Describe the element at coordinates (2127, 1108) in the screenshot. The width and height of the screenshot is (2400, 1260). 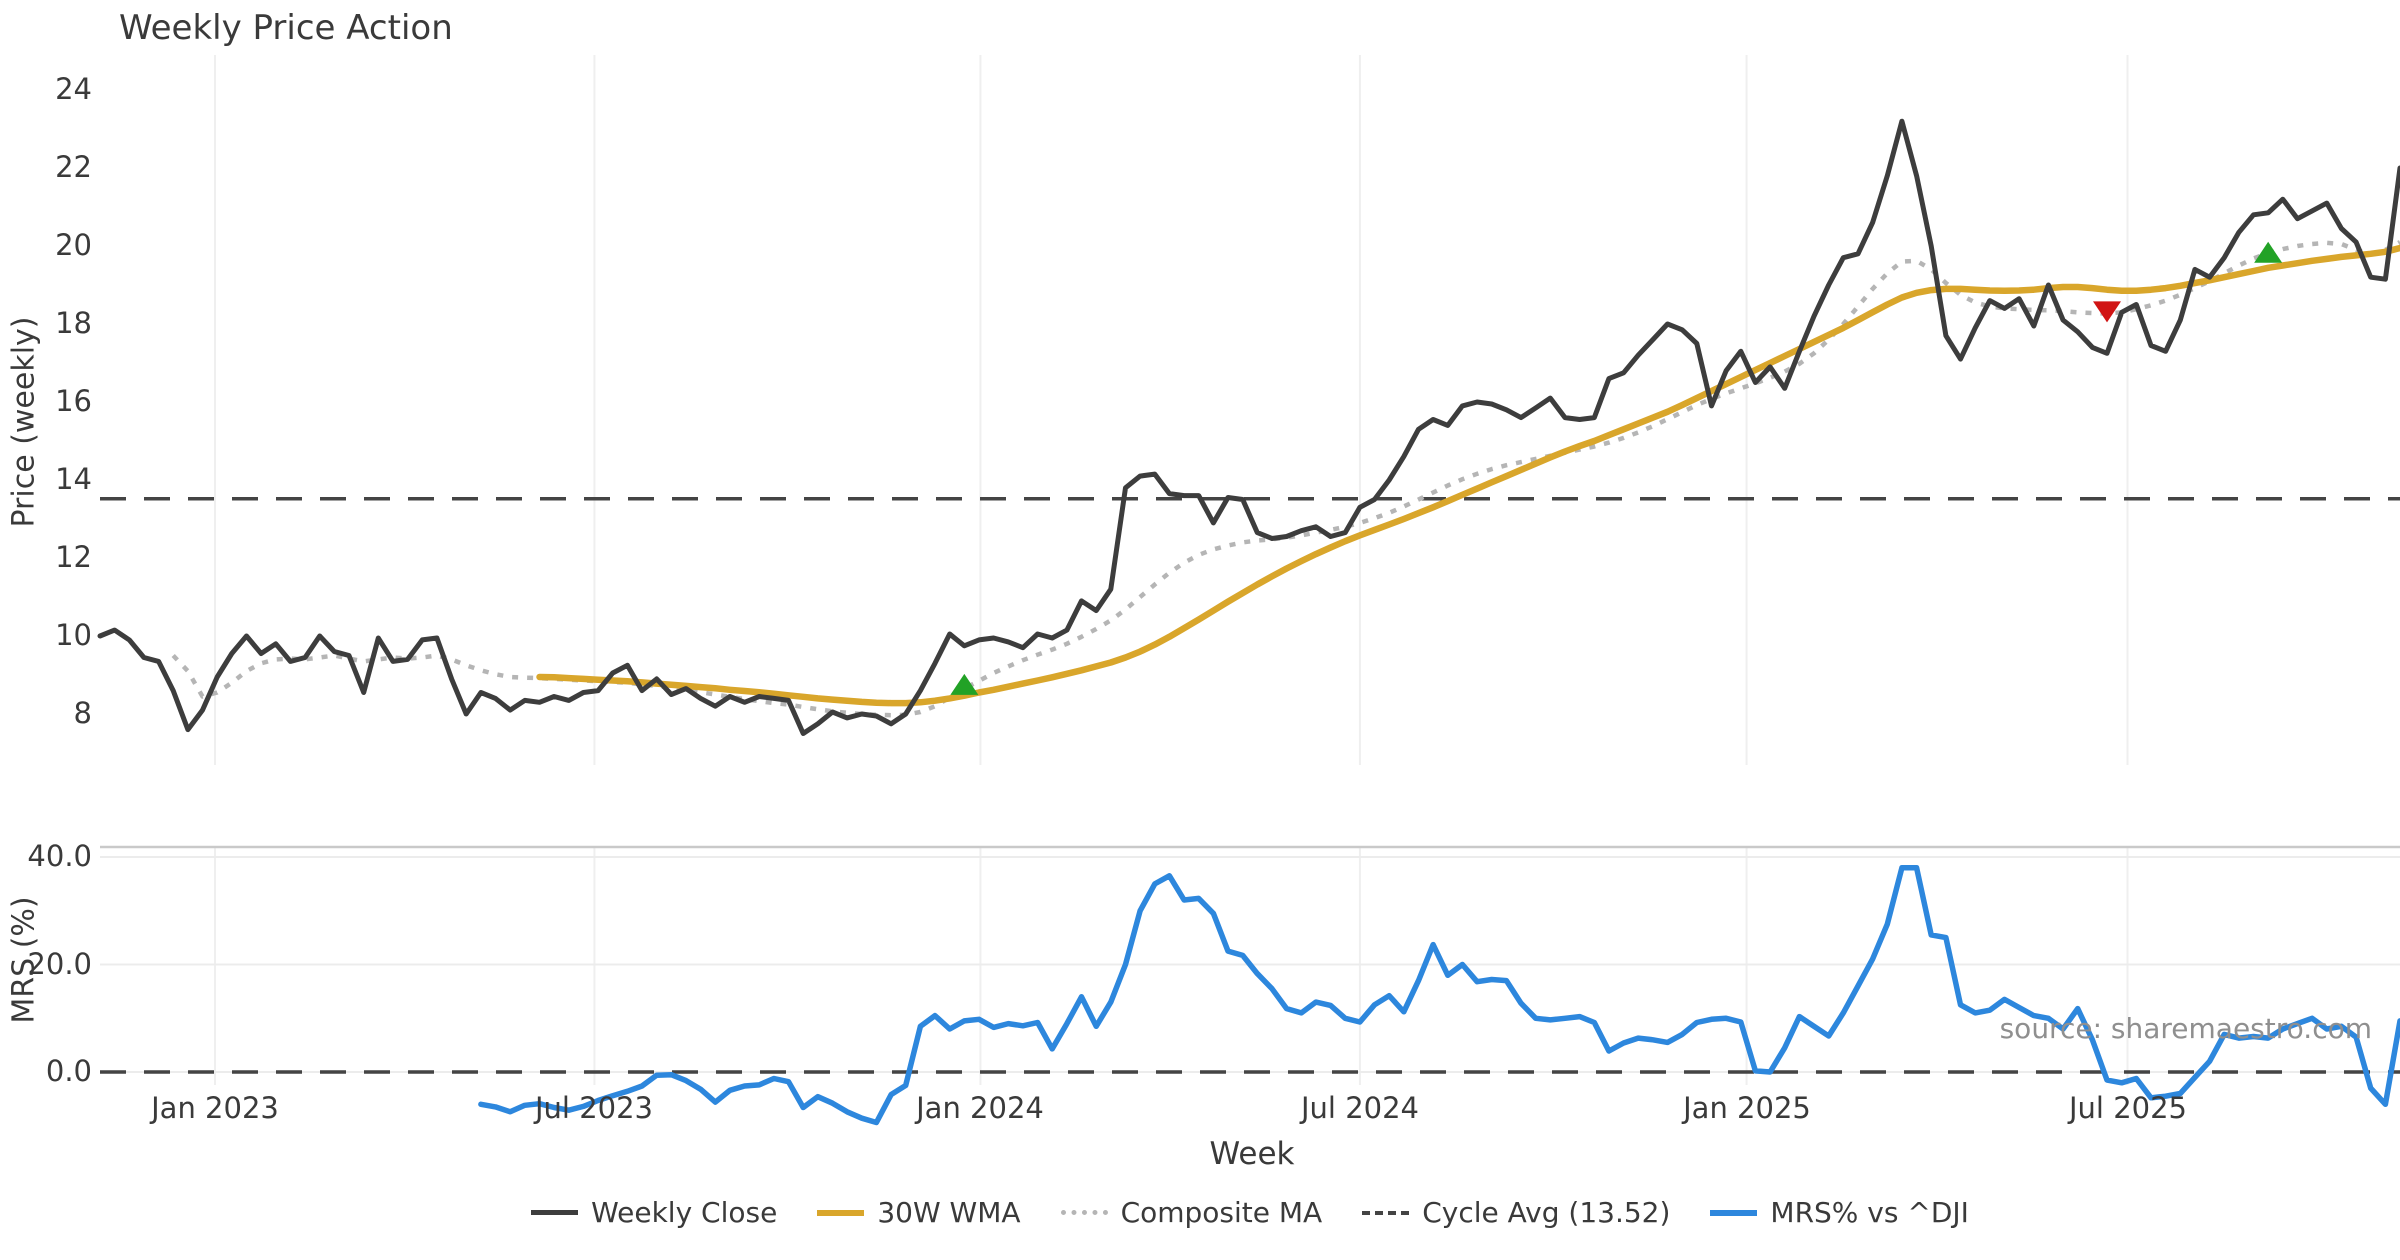
I see `x-tick-label: Jul 2025` at that location.